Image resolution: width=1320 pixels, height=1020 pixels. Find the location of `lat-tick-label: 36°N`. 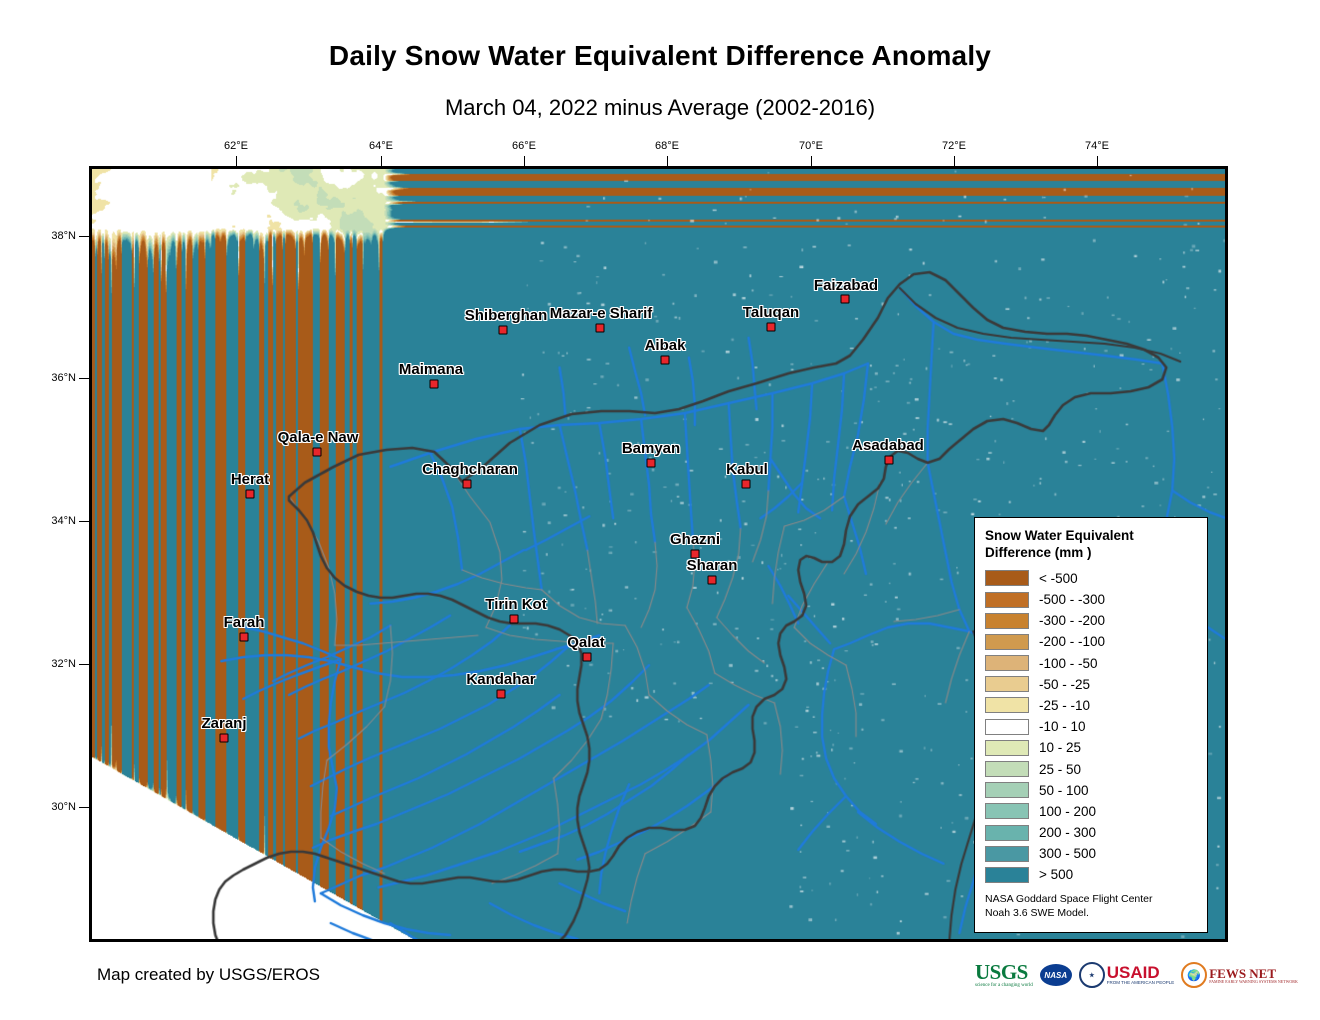

lat-tick-label: 36°N is located at coordinates (63, 378).